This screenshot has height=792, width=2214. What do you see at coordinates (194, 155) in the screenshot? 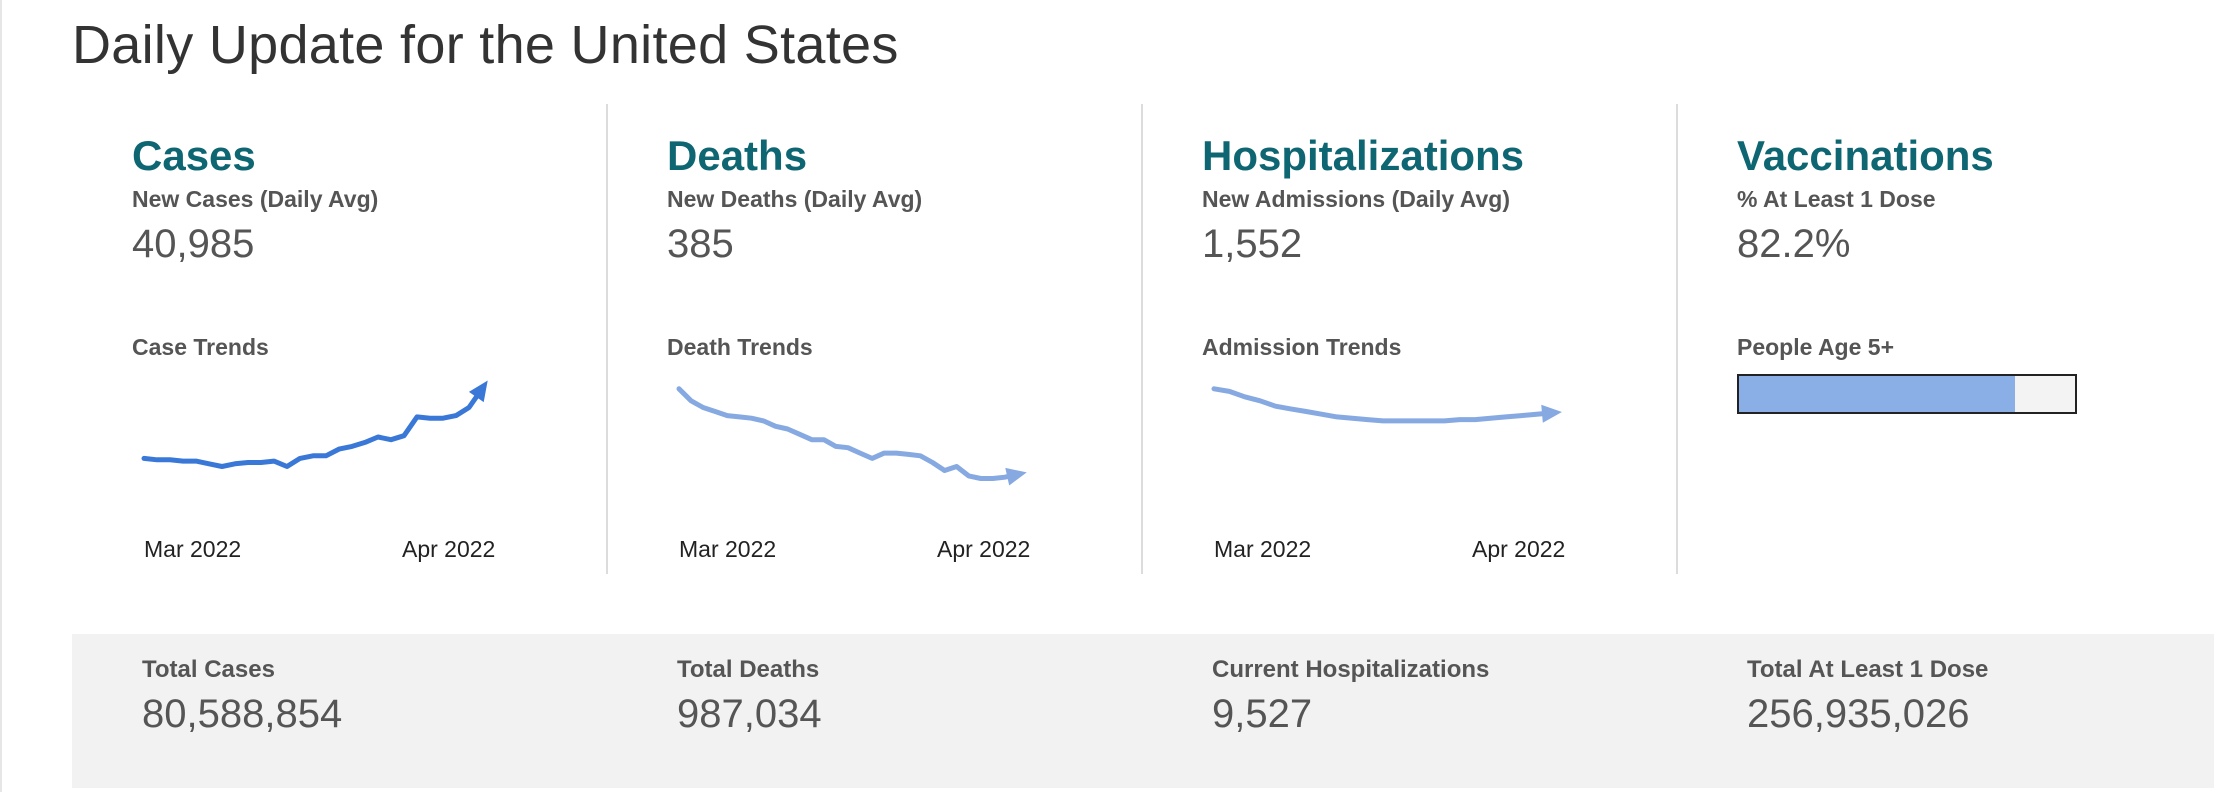
I see `cases-title: Cases` at bounding box center [194, 155].